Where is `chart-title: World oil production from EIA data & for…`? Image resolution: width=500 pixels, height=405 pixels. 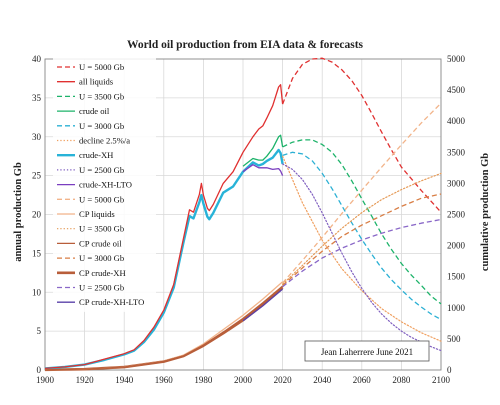
chart-title: World oil production from EIA data & for… is located at coordinates (245, 45).